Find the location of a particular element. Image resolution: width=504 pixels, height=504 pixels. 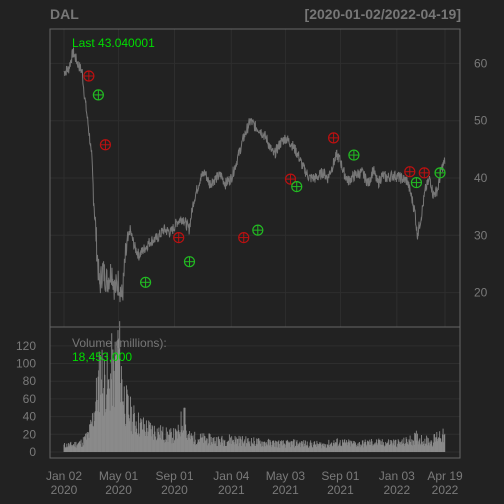

price-tick-label: 30 is located at coordinates (481, 235).